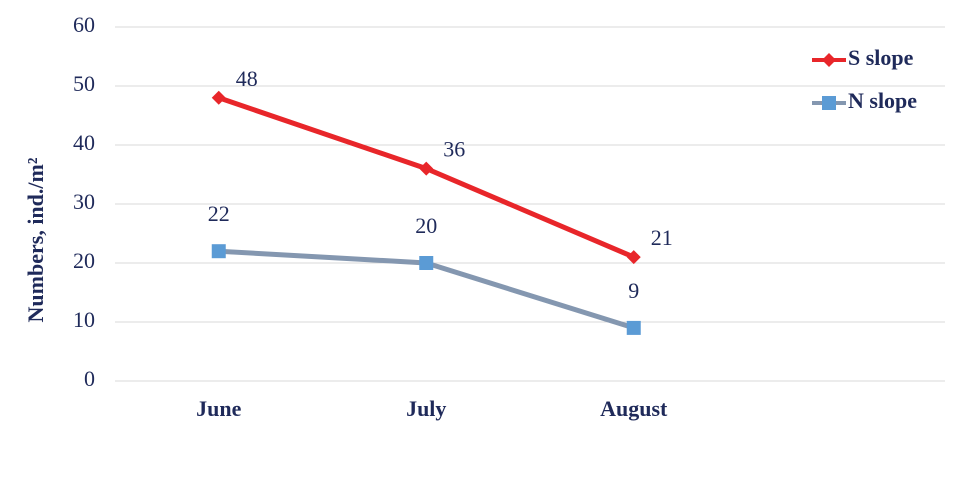 This screenshot has height=480, width=959. What do you see at coordinates (84, 260) in the screenshot?
I see `y-tick-label: 20` at bounding box center [84, 260].